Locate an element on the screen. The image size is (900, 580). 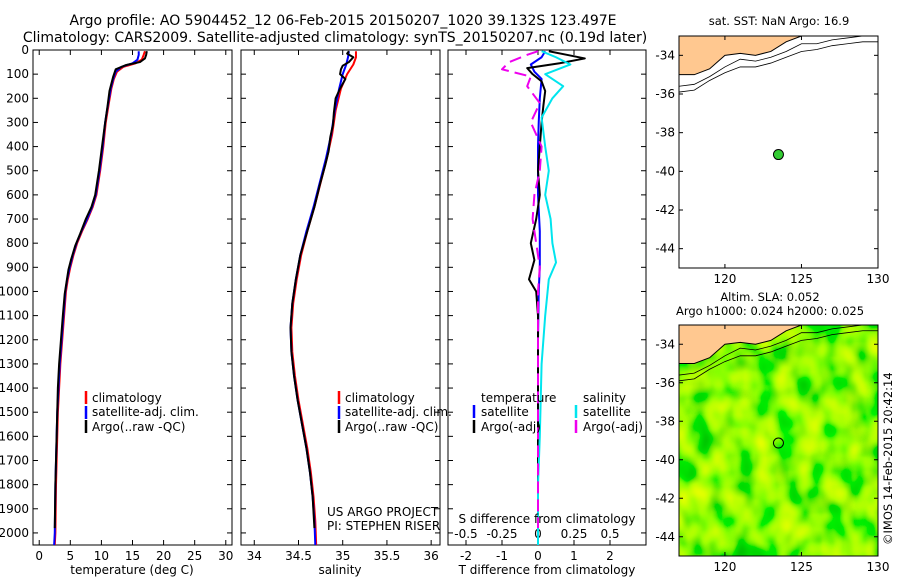
x-tick-label: 35 is located at coordinates (342, 556).